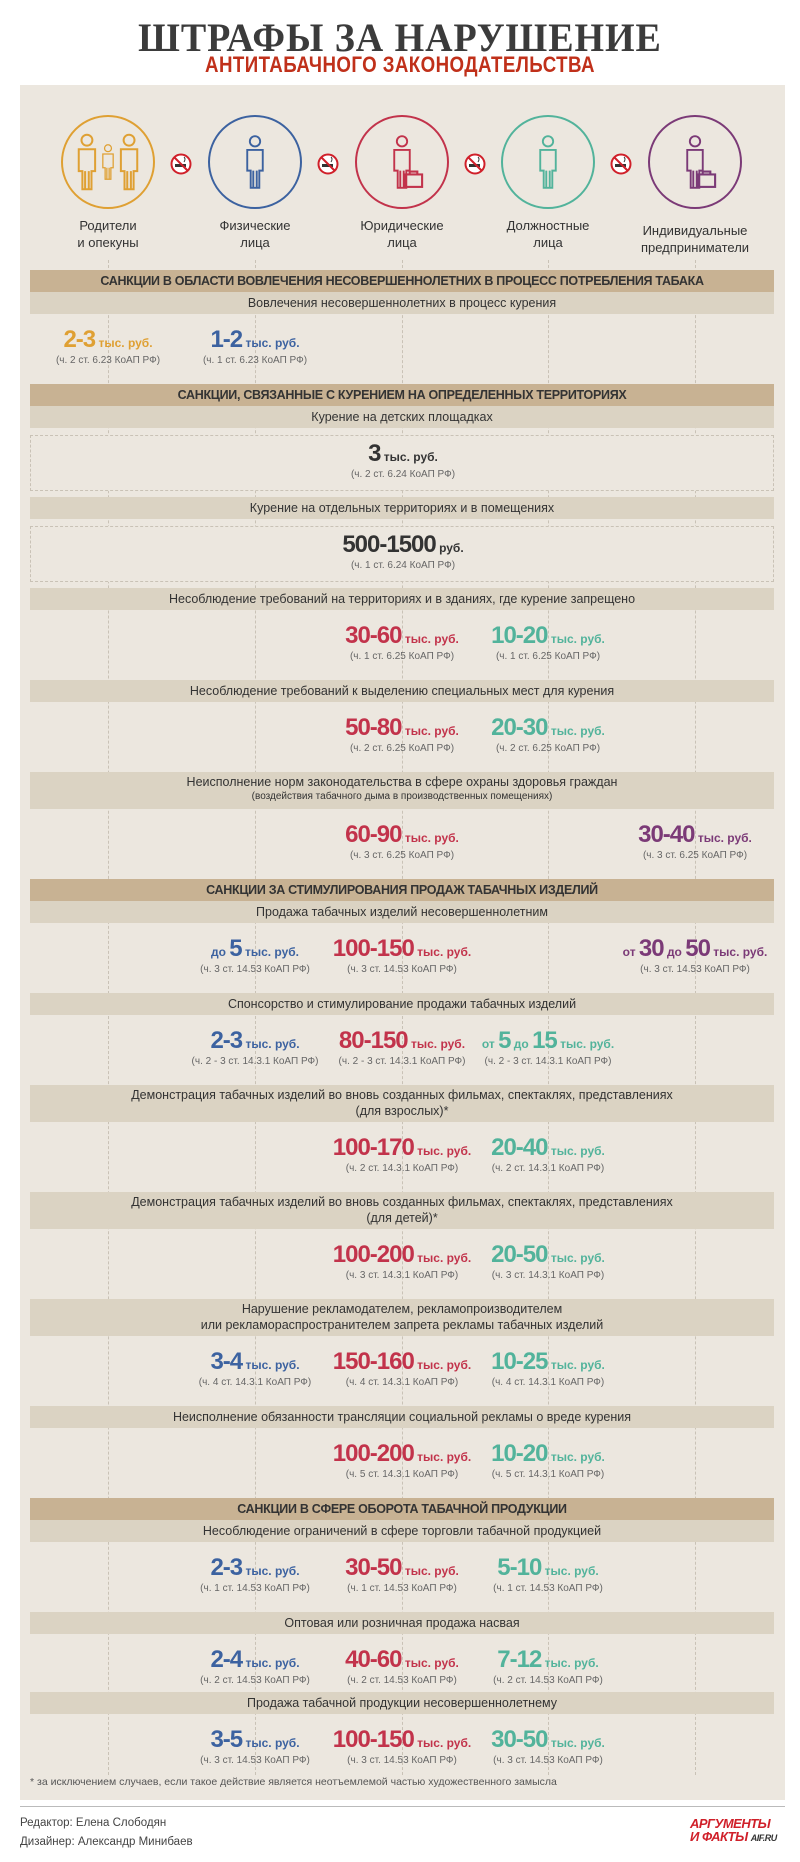  I want to click on fine-amount: 7-12 тыс. руб., so click(548, 1660).